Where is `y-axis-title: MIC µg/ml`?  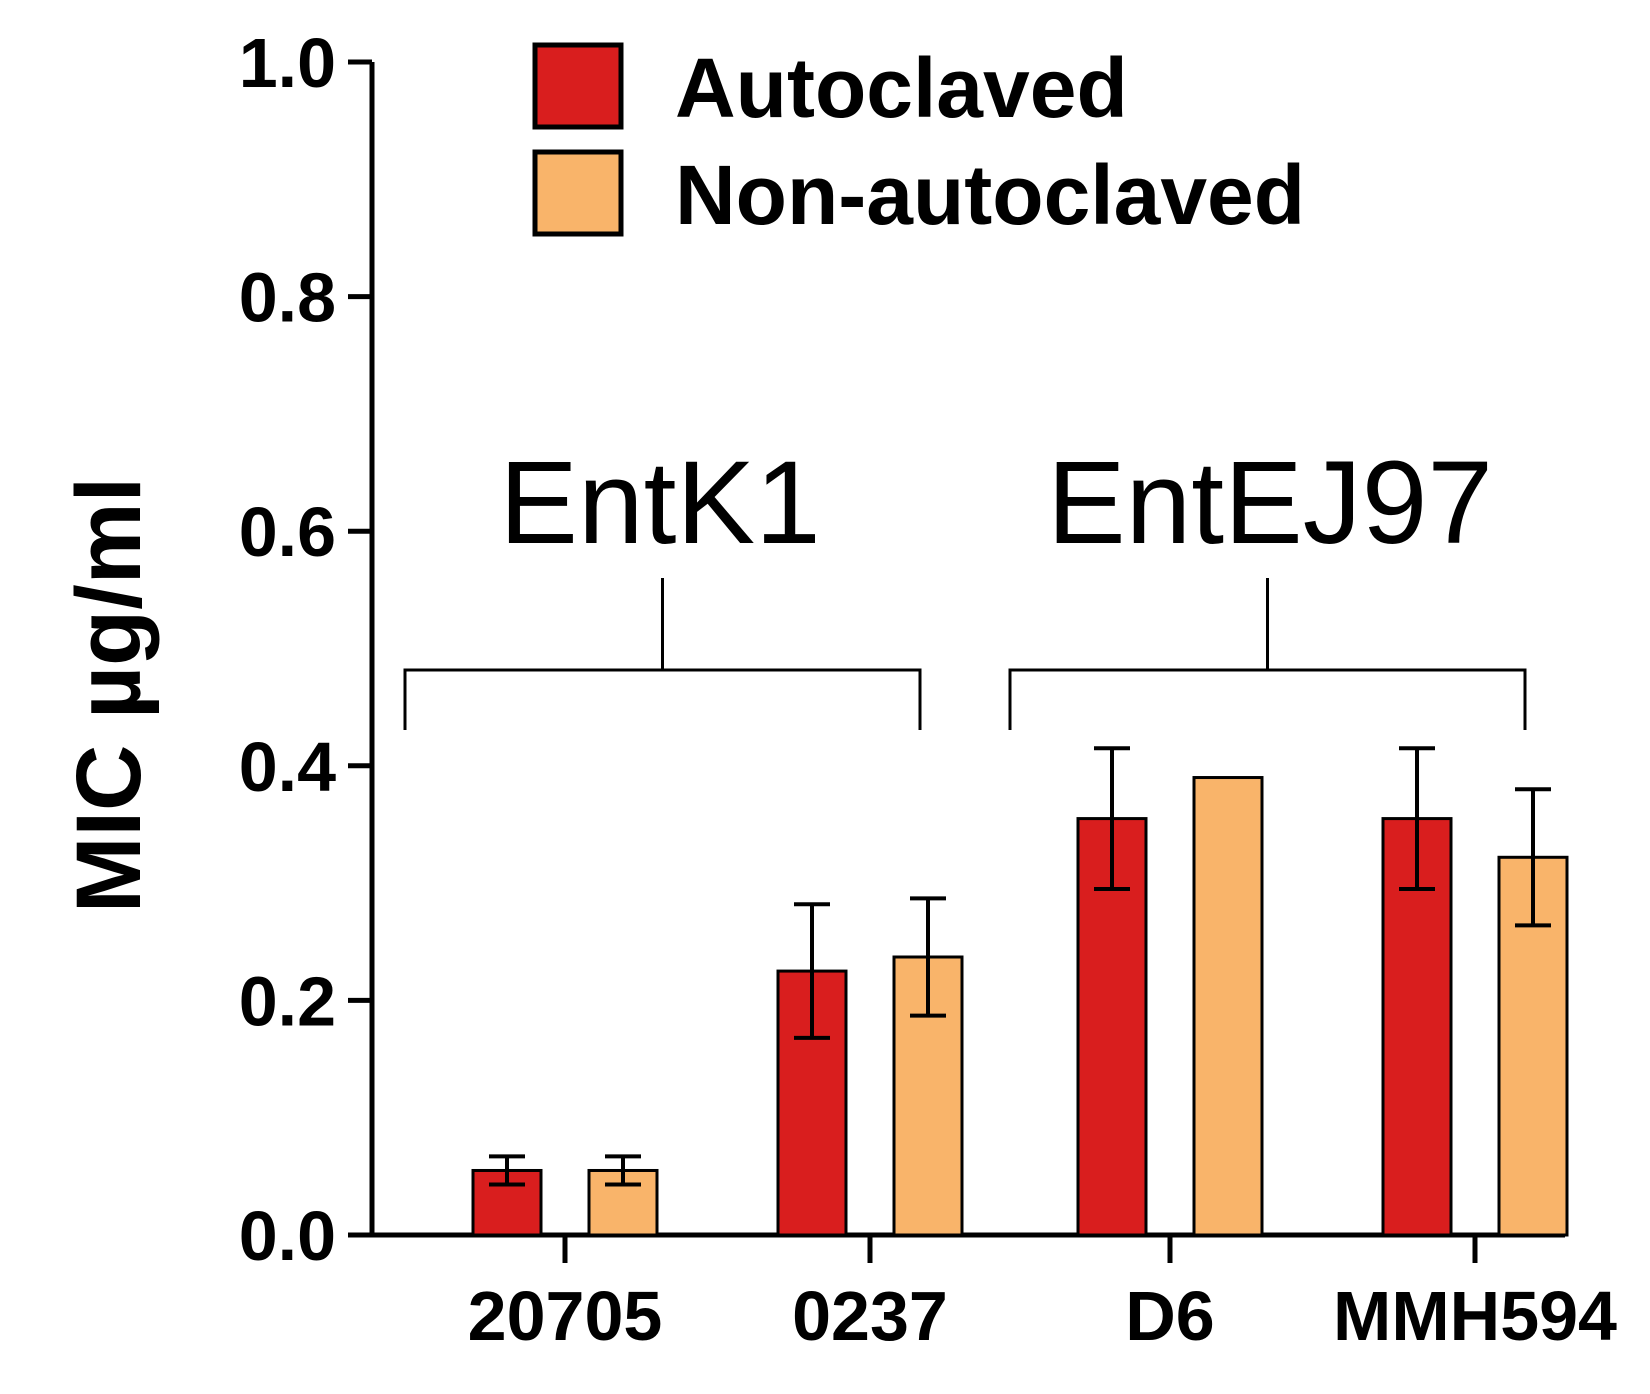 y-axis-title: MIC µg/ml is located at coordinates (109, 695).